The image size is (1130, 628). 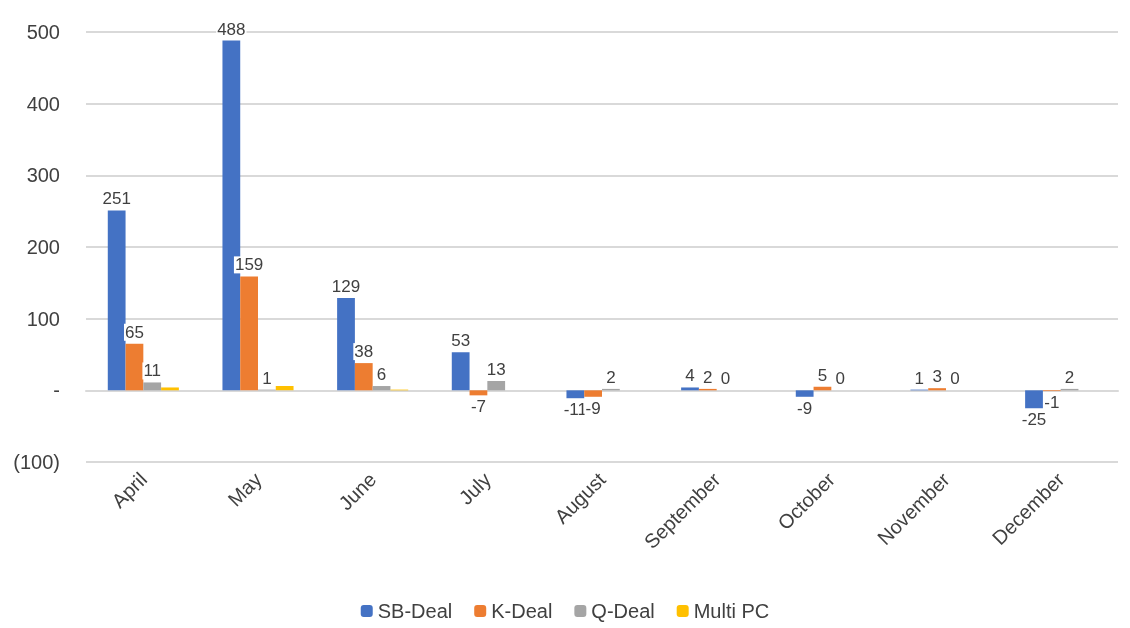 What do you see at coordinates (134, 332) in the screenshot?
I see `data-label: 65` at bounding box center [134, 332].